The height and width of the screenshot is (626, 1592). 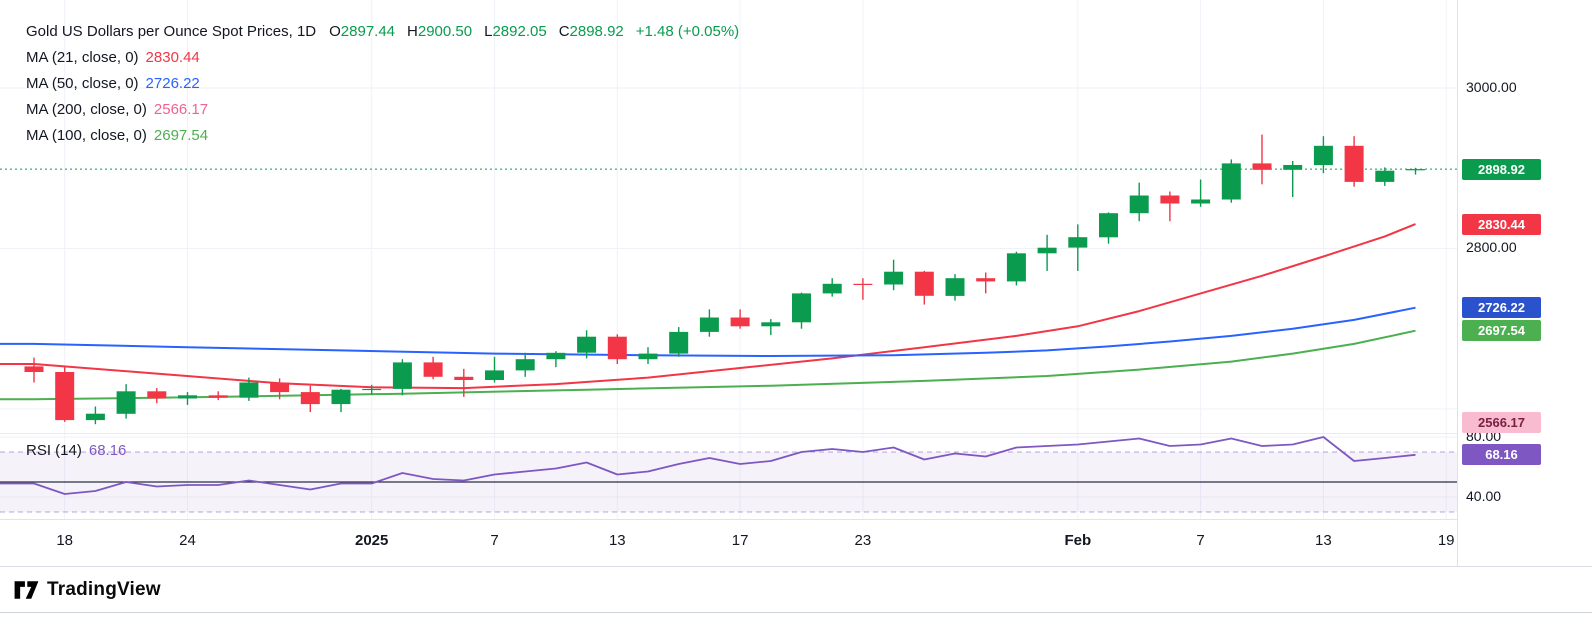 I want to click on rsi-label: RSI (14), so click(x=54, y=450).